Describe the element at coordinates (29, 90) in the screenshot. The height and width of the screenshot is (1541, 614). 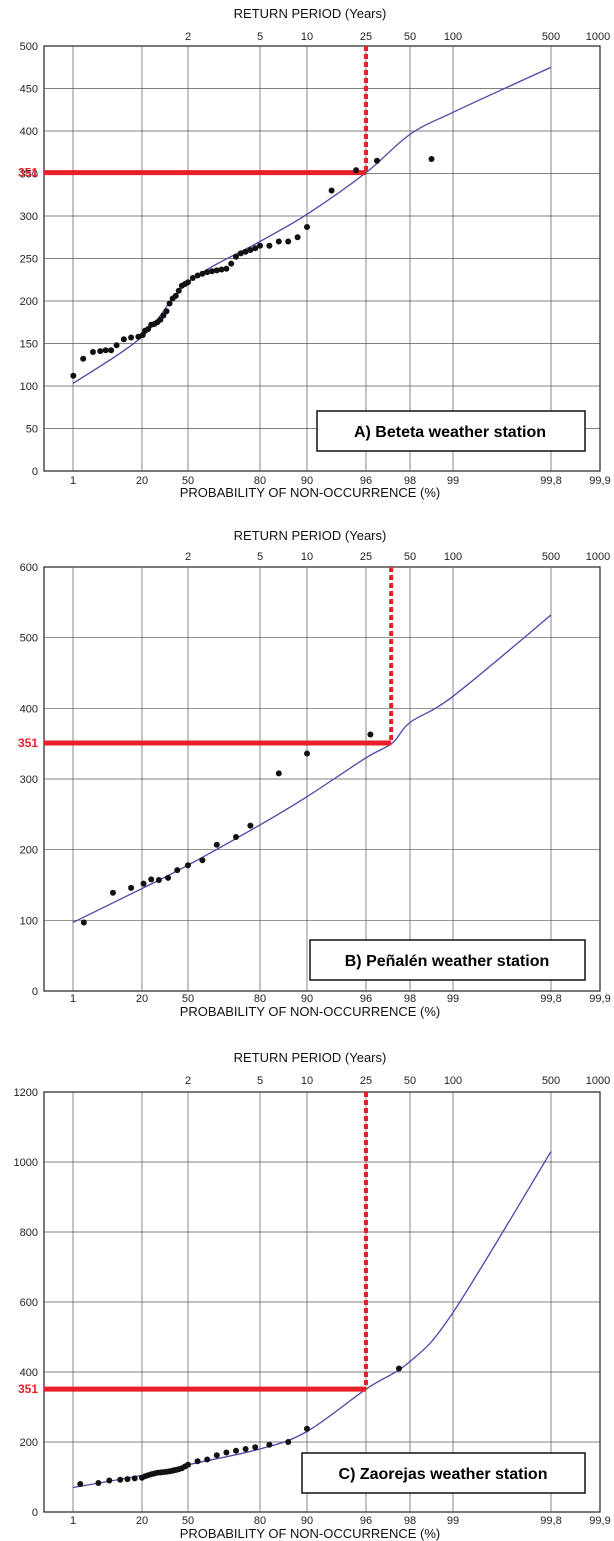
I see `y-tick-label: 450` at that location.